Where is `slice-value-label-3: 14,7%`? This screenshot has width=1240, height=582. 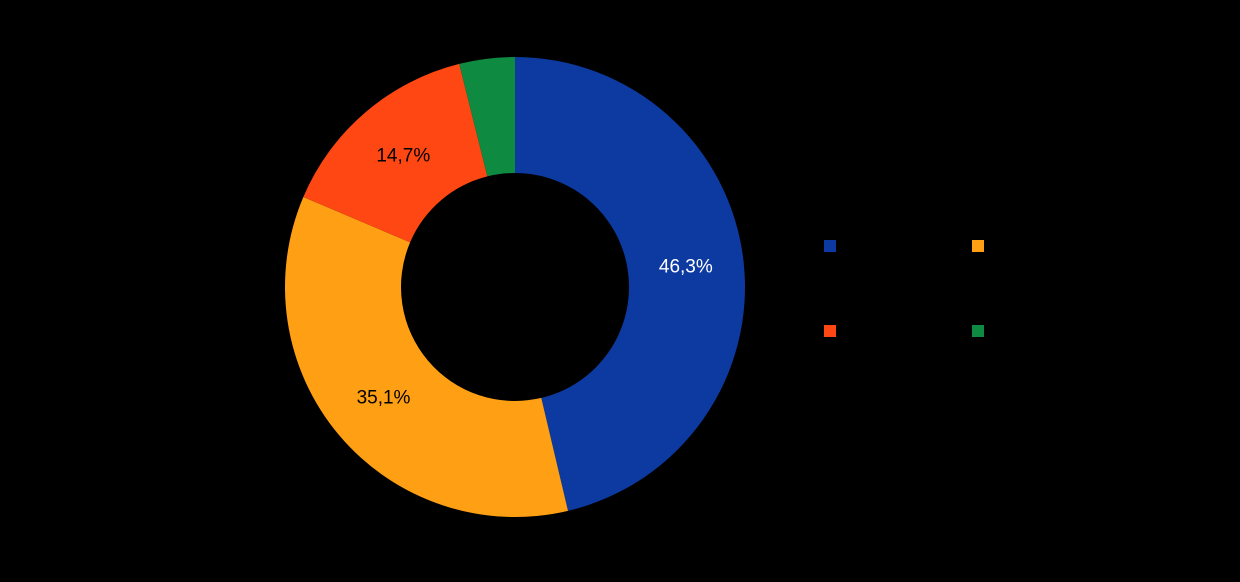 slice-value-label-3: 14,7% is located at coordinates (403, 156).